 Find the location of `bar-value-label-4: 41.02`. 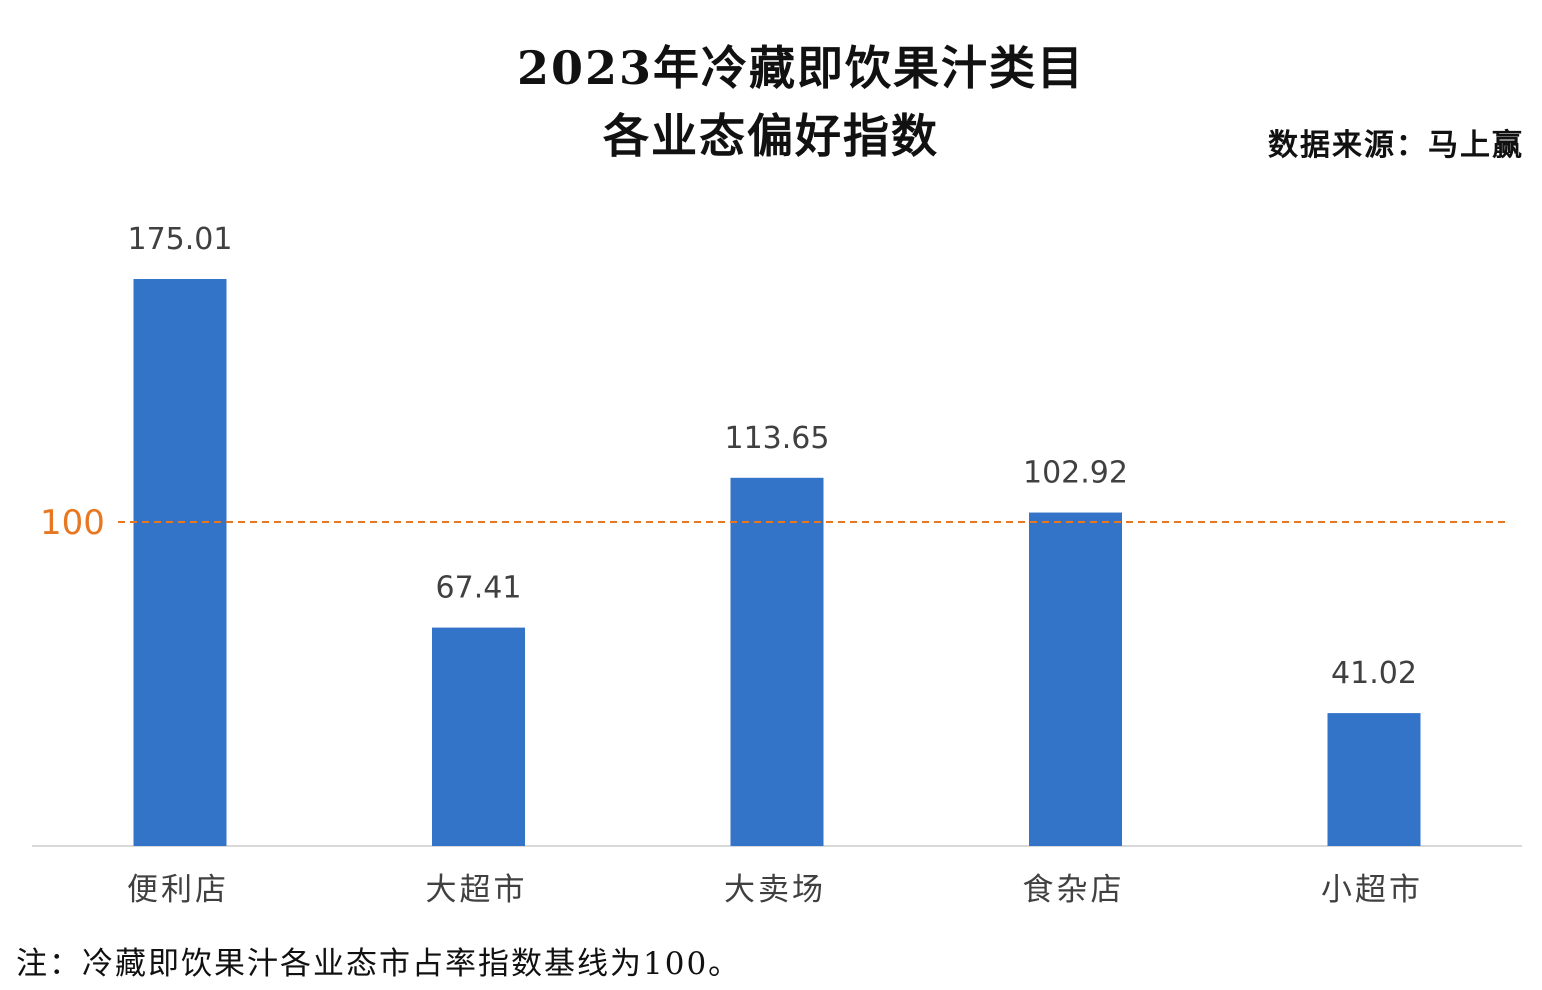

bar-value-label-4: 41.02 is located at coordinates (1374, 673).